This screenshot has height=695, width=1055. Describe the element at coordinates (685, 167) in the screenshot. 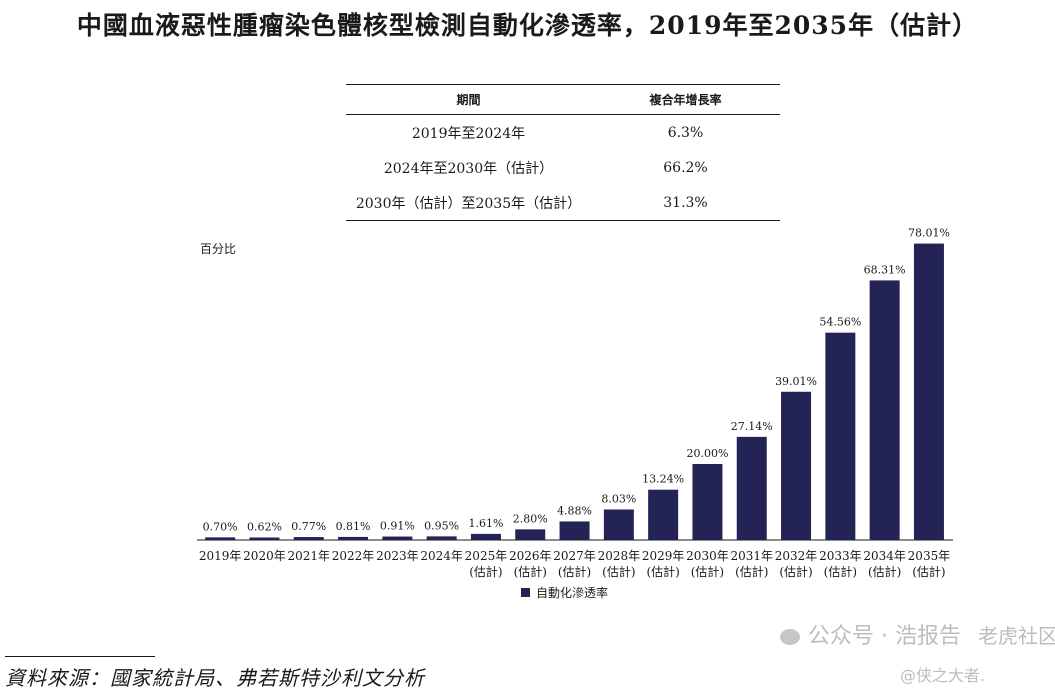

I see `cagr-rate: 66.2%` at that location.